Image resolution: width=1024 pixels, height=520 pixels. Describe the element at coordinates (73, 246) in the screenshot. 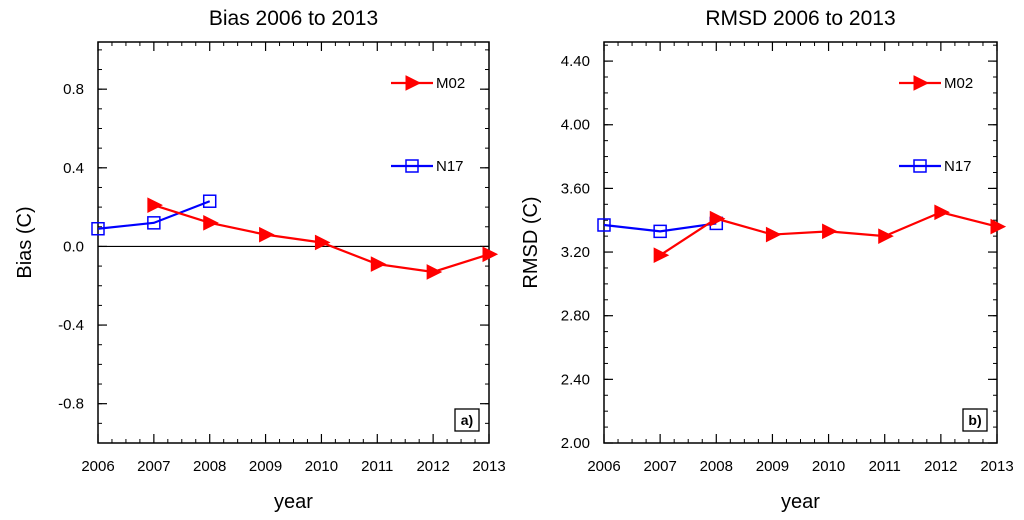

I see `y-tick-label: 0.0` at that location.